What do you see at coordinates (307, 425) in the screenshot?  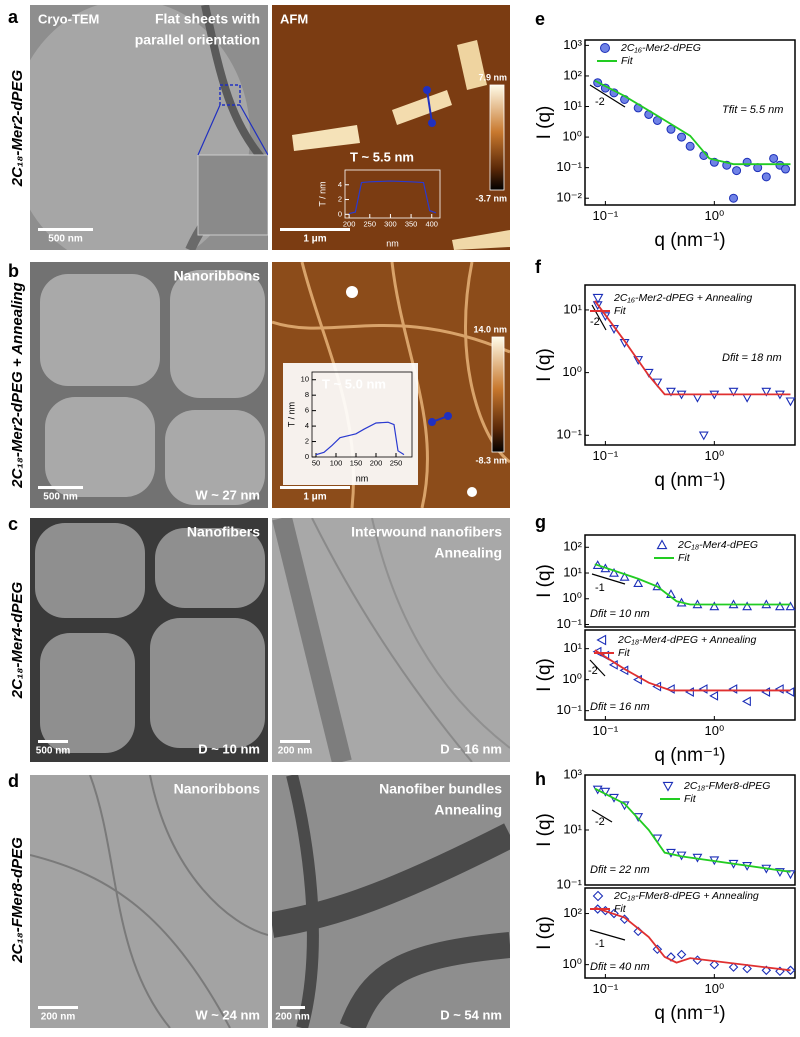 I see `y-tick-label: 4` at bounding box center [307, 425].